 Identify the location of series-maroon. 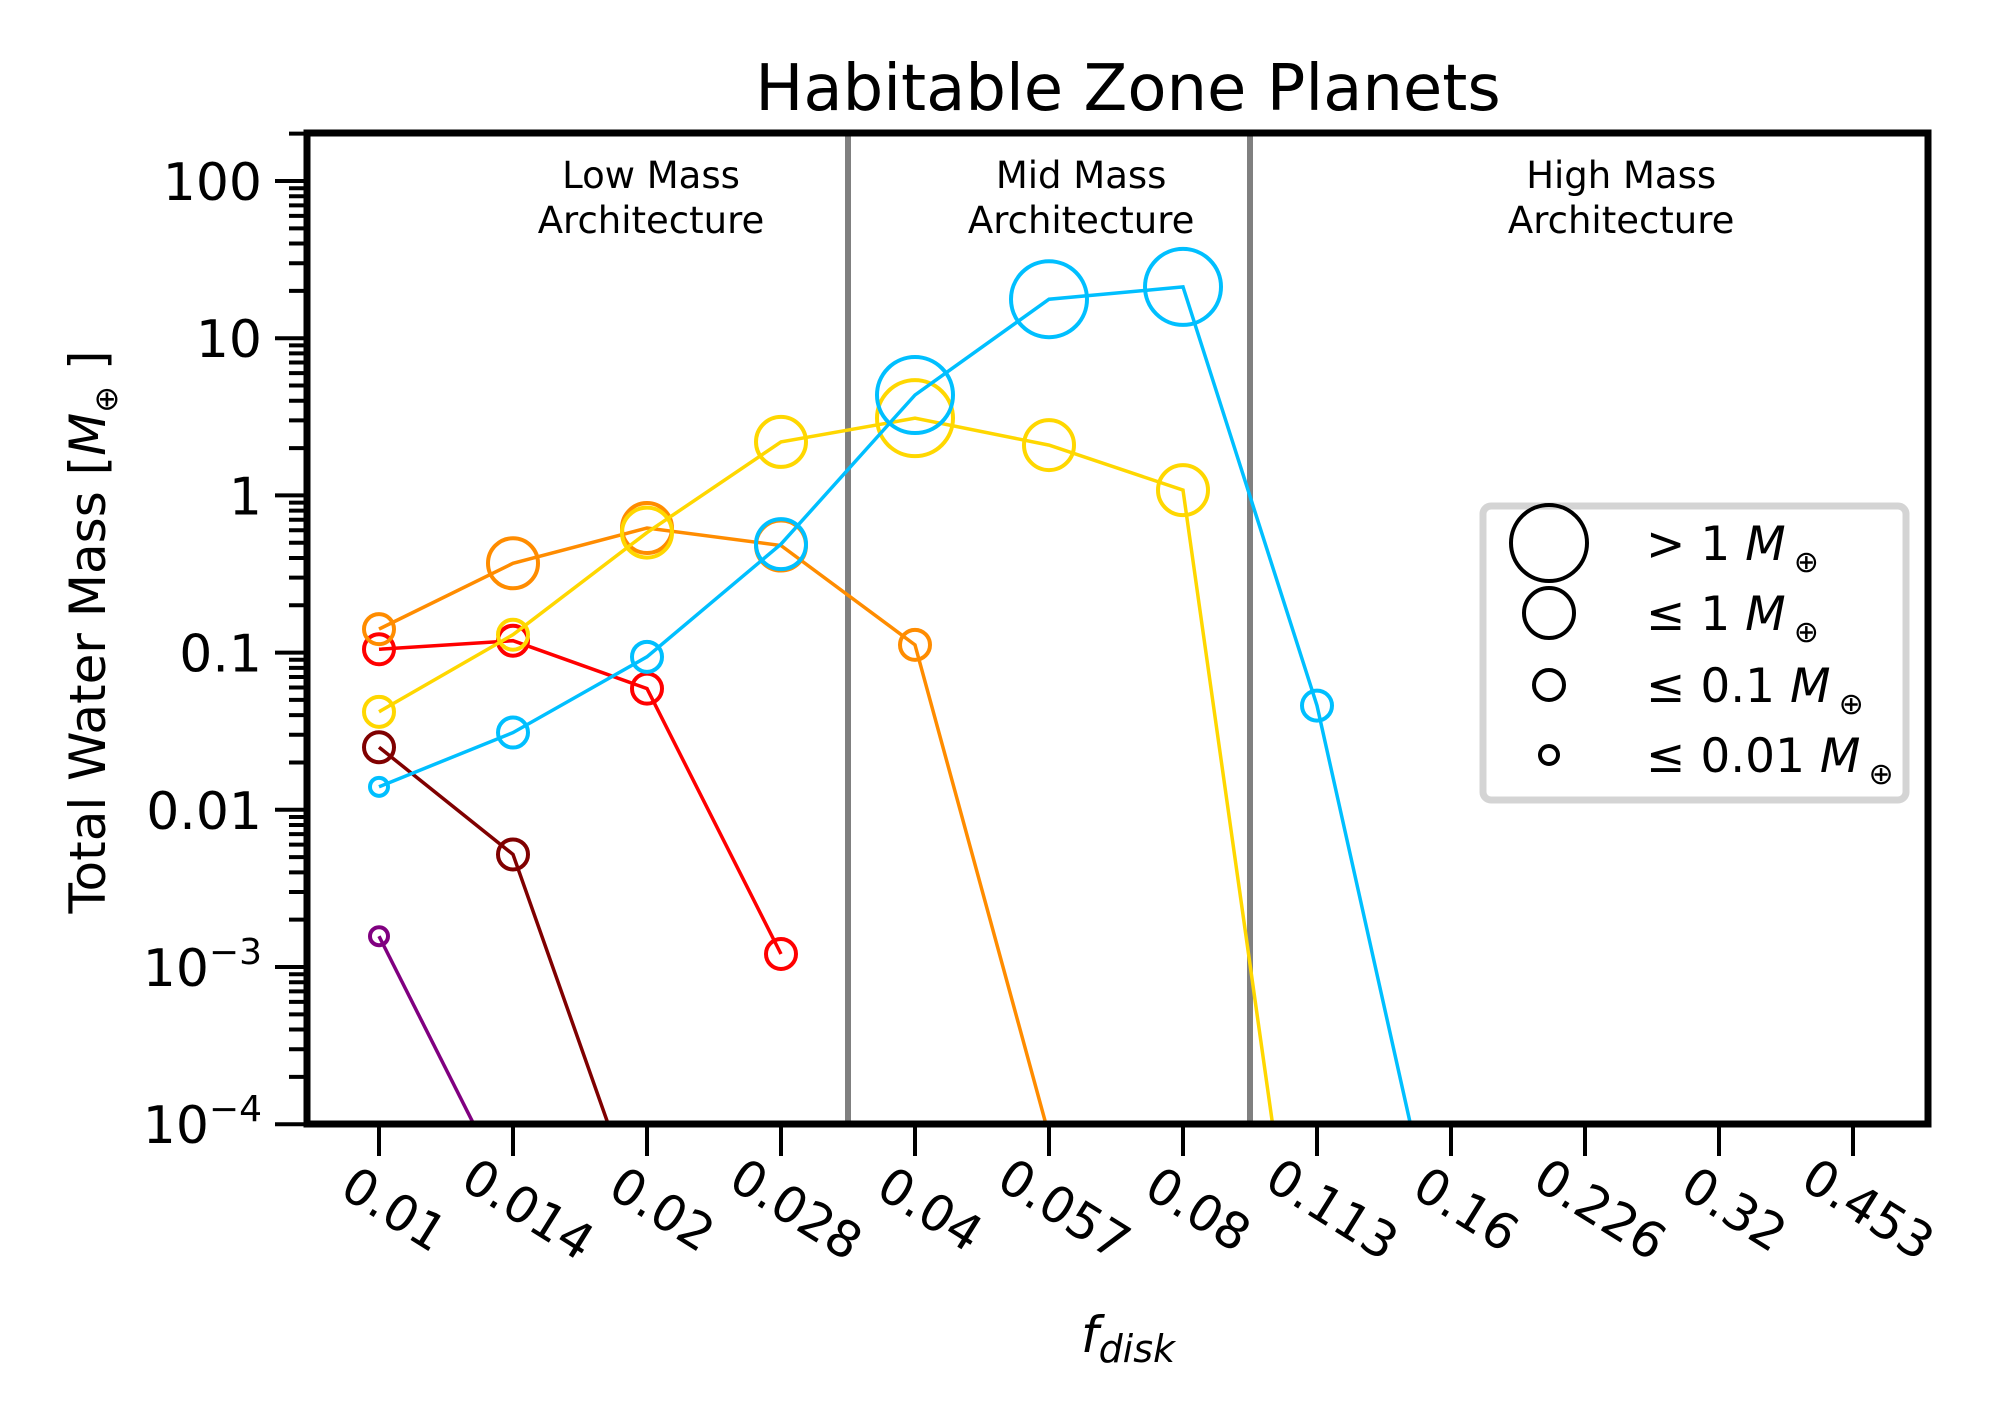
(486, 927).